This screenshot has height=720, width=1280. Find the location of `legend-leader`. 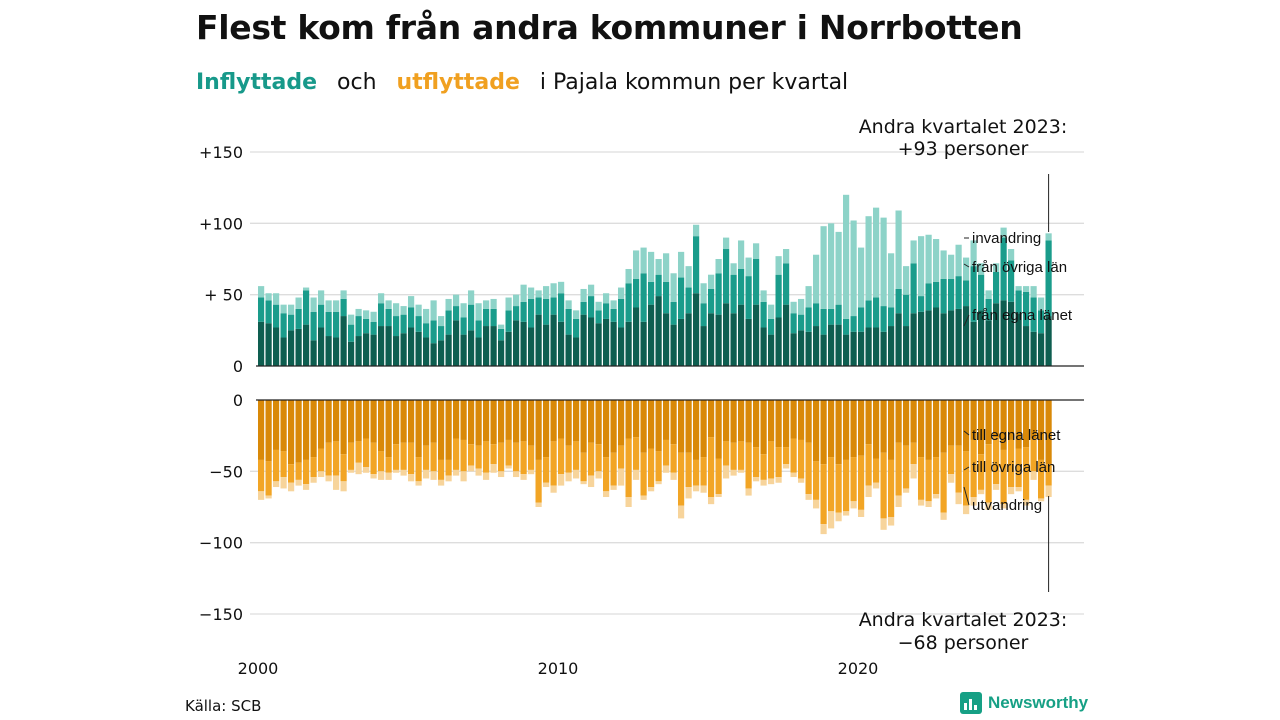

legend-leader is located at coordinates (966, 265).